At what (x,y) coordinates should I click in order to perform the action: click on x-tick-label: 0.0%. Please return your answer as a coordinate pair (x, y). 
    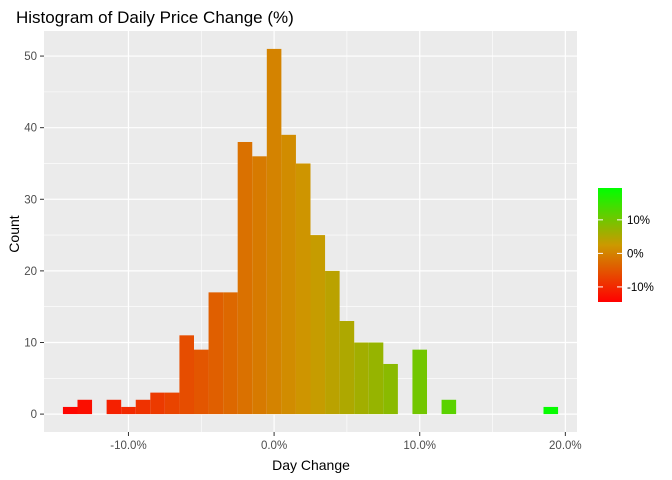
    Looking at the image, I should click on (274, 446).